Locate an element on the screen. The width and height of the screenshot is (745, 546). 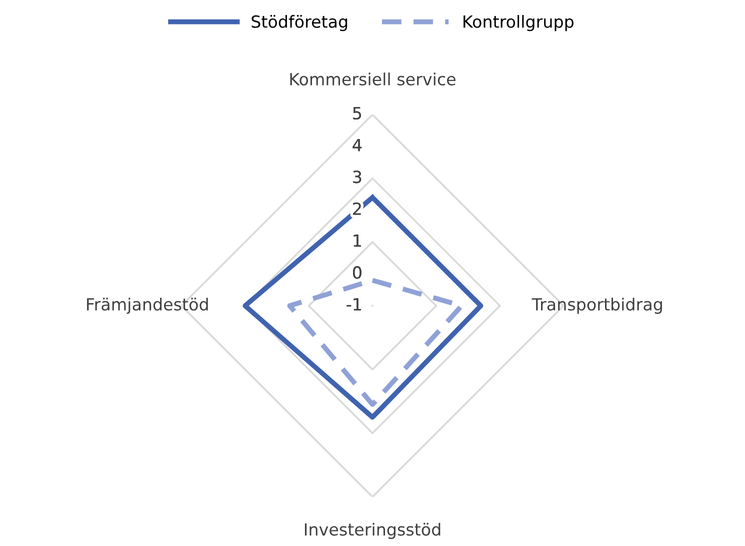
y-tick-label: 5 is located at coordinates (357, 113).